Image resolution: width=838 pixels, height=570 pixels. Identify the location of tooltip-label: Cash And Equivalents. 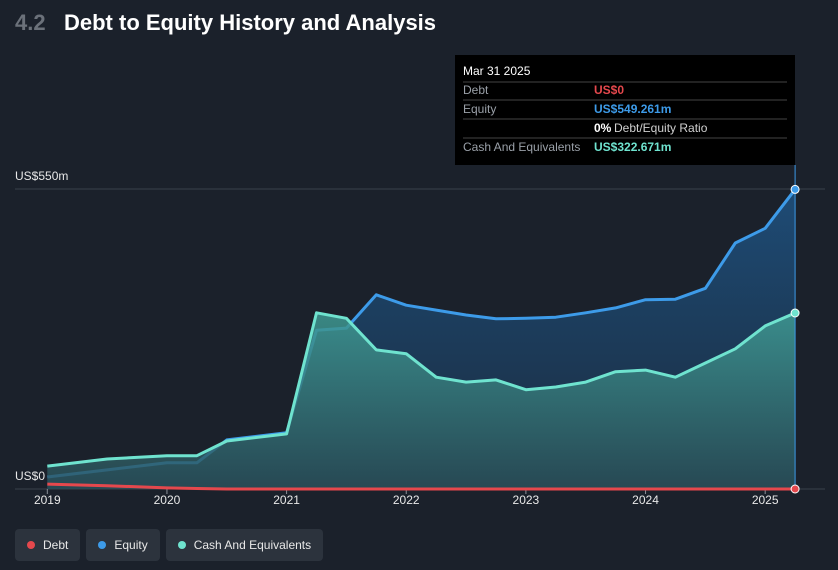
(521, 147).